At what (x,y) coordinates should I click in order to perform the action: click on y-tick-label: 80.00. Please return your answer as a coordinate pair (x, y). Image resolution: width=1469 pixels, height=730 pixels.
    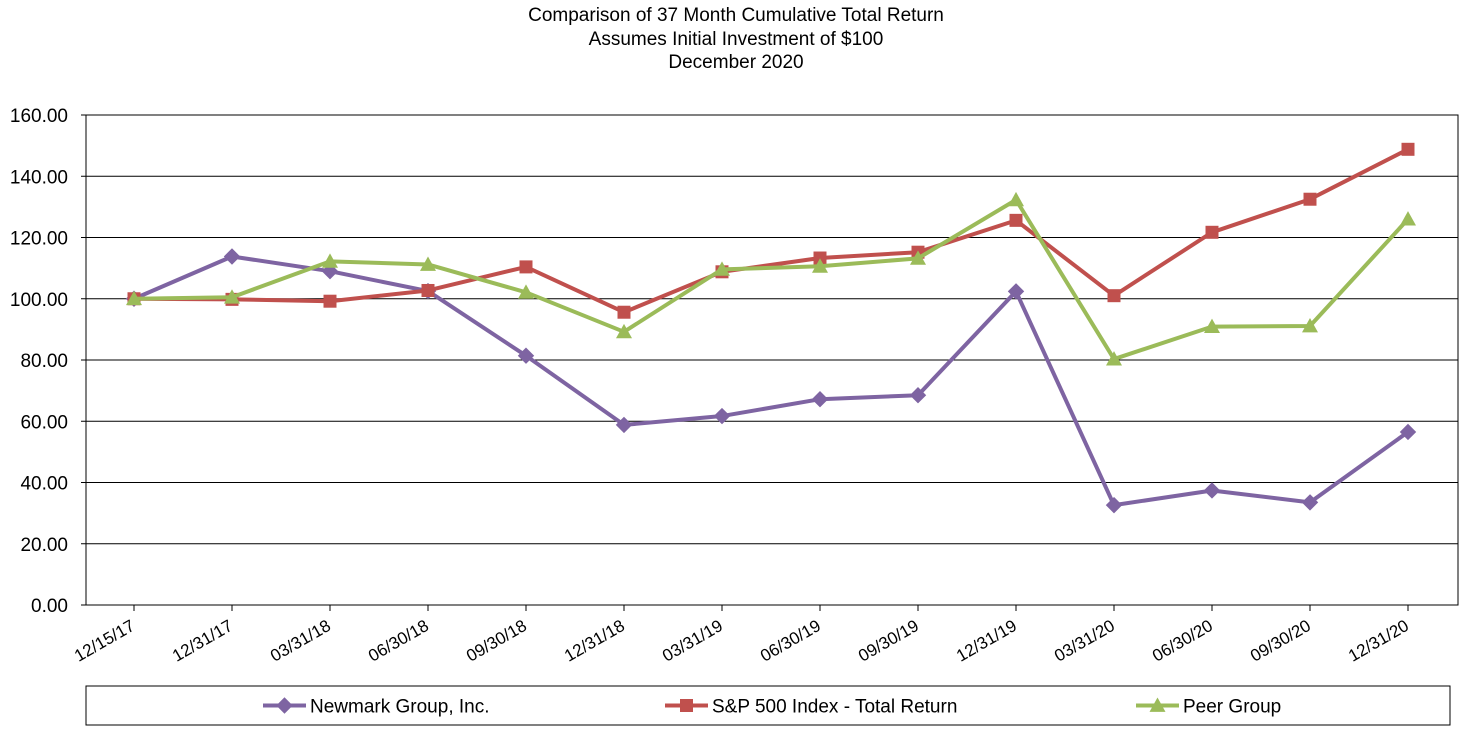
    Looking at the image, I should click on (44, 361).